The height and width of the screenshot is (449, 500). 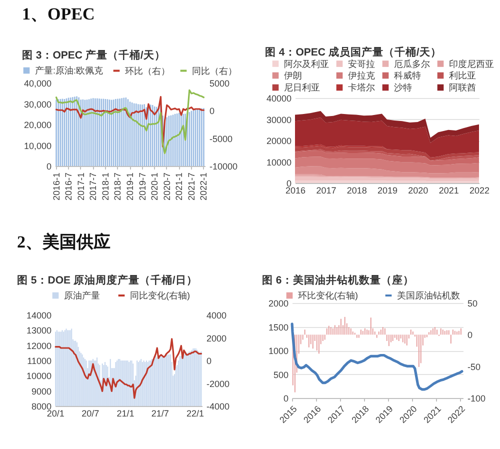 I want to click on y2-tick-label: -100, so click(x=477, y=399).